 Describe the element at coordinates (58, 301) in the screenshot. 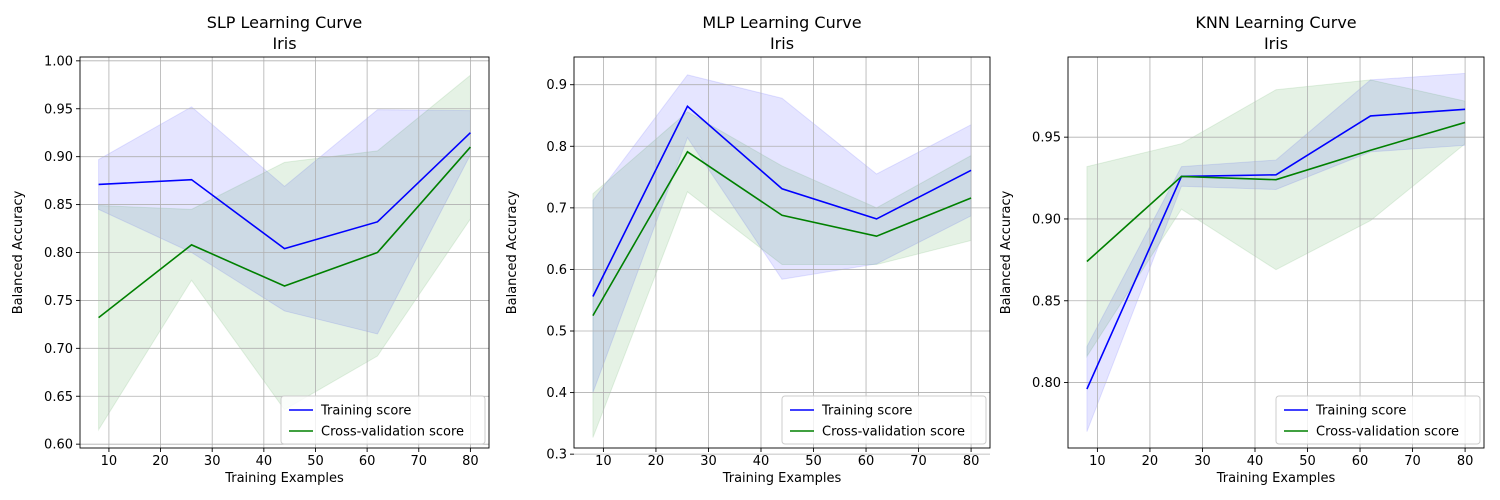

I see `y-tick-label: 0.75` at that location.